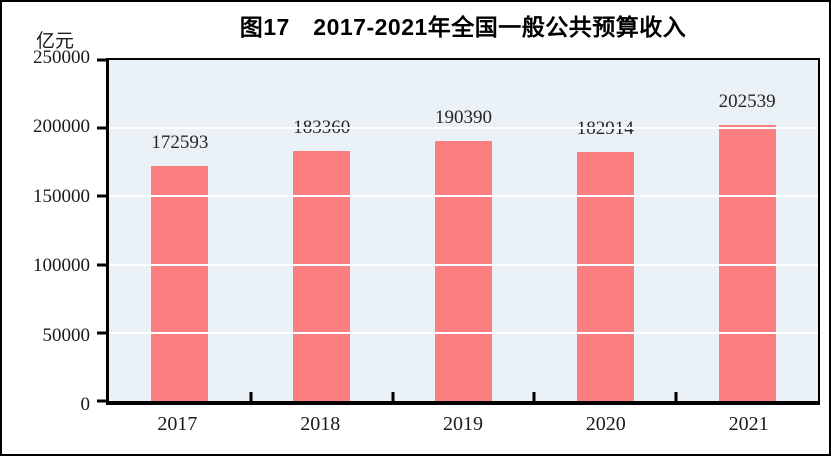 This screenshot has width=831, height=456. I want to click on bar-value-label: 172593, so click(180, 142).